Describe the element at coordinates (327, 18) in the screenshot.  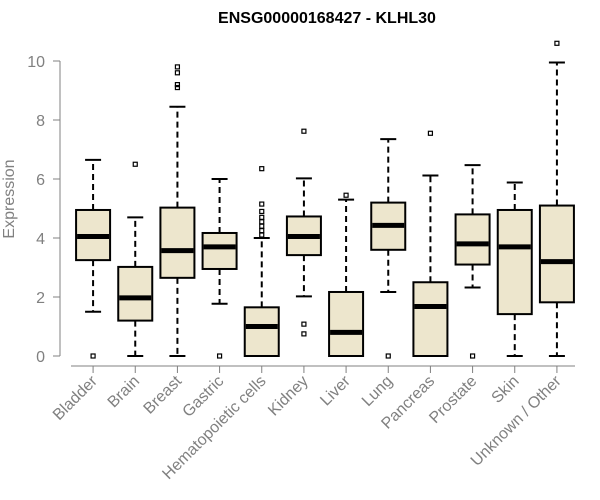
I see `chart-title: ENSG00000168427 - KLHL30` at that location.